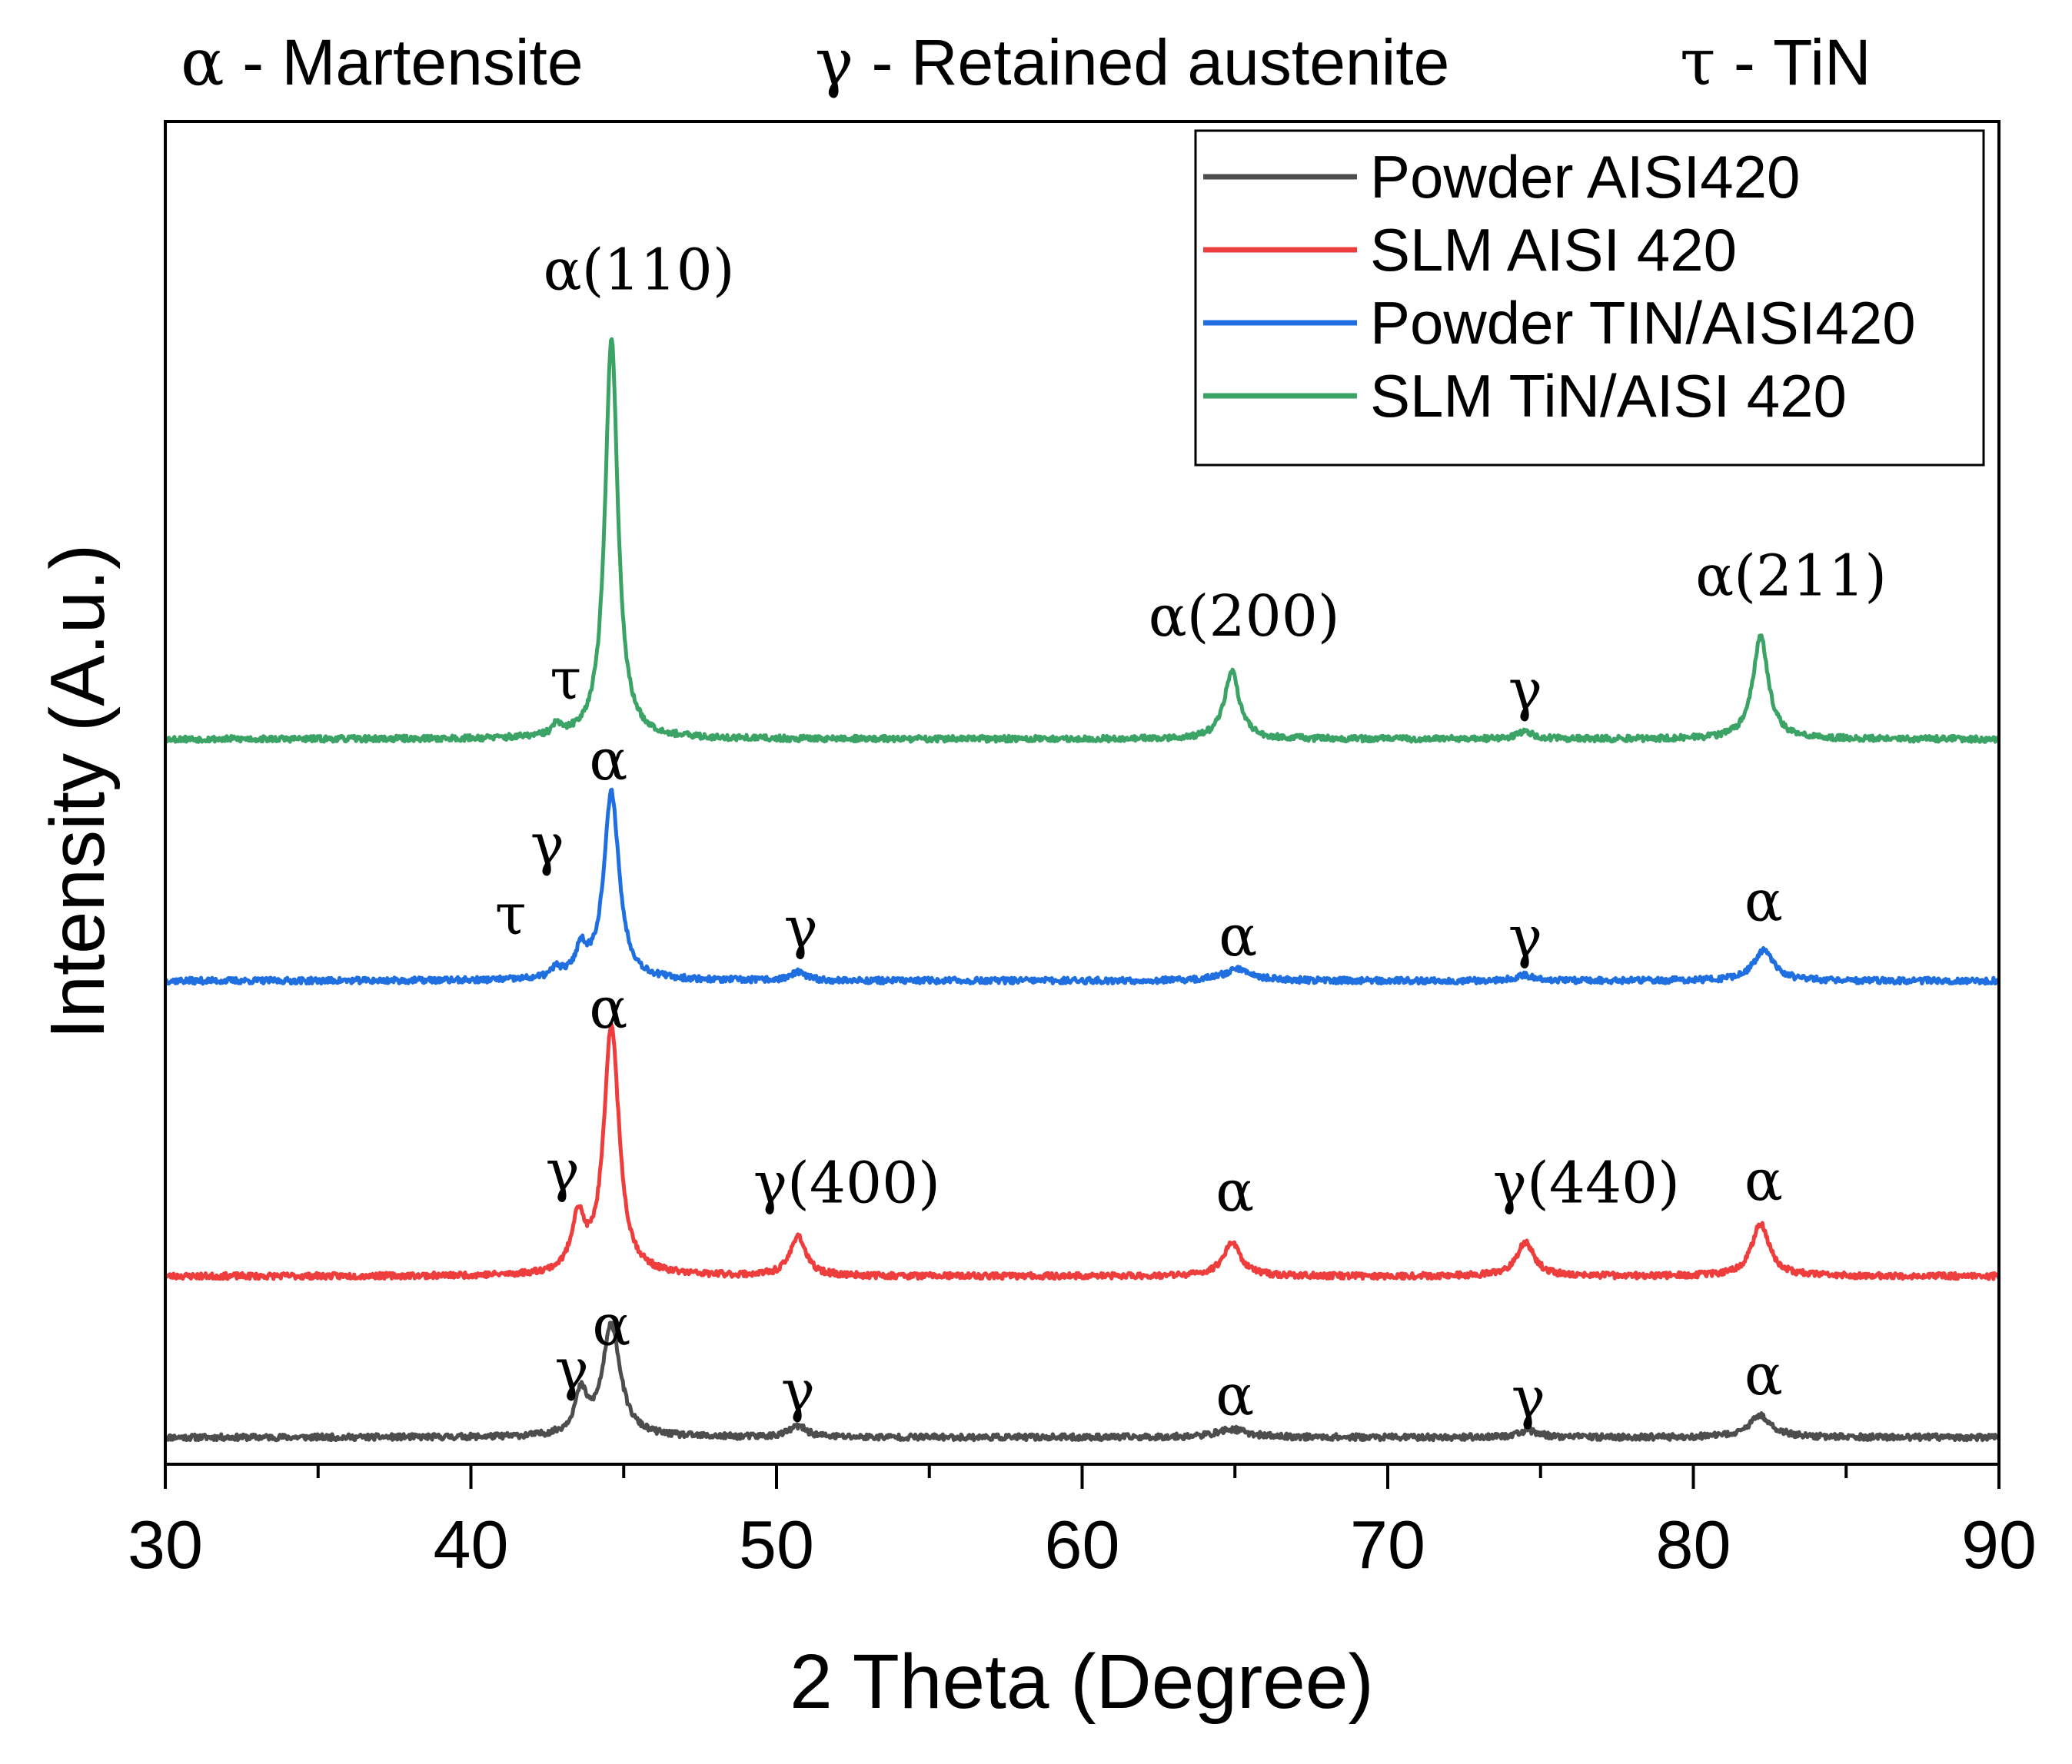 Image resolution: width=2072 pixels, height=1764 pixels. Describe the element at coordinates (563, 1171) in the screenshot. I see `peak-label-13: γ` at that location.